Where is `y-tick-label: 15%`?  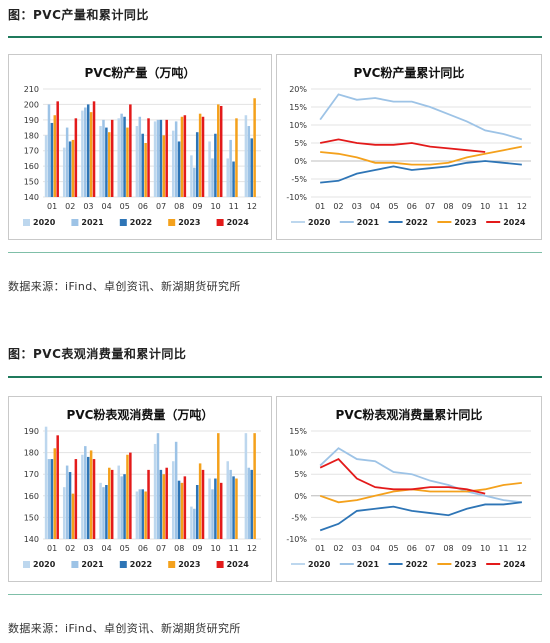
y-tick-label: 15% is located at coordinates (298, 431).